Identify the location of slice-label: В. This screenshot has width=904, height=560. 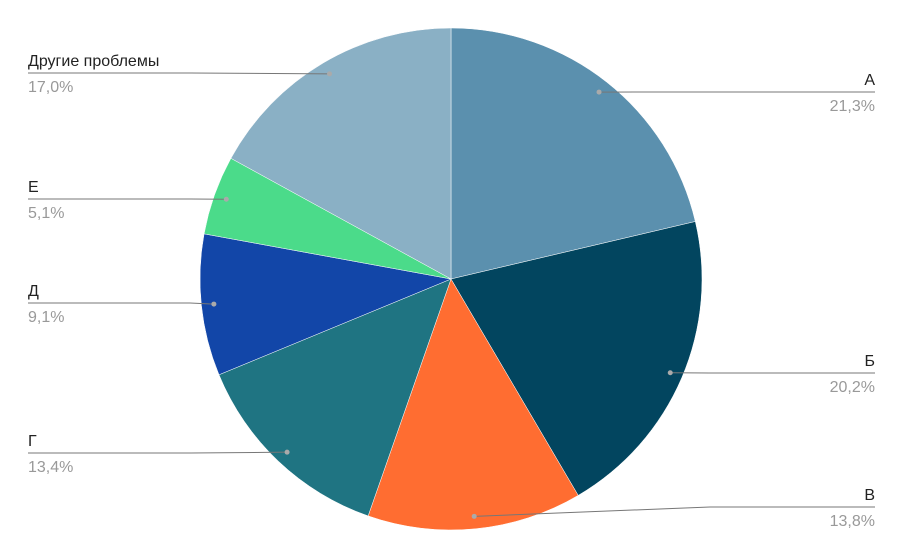
(869, 495).